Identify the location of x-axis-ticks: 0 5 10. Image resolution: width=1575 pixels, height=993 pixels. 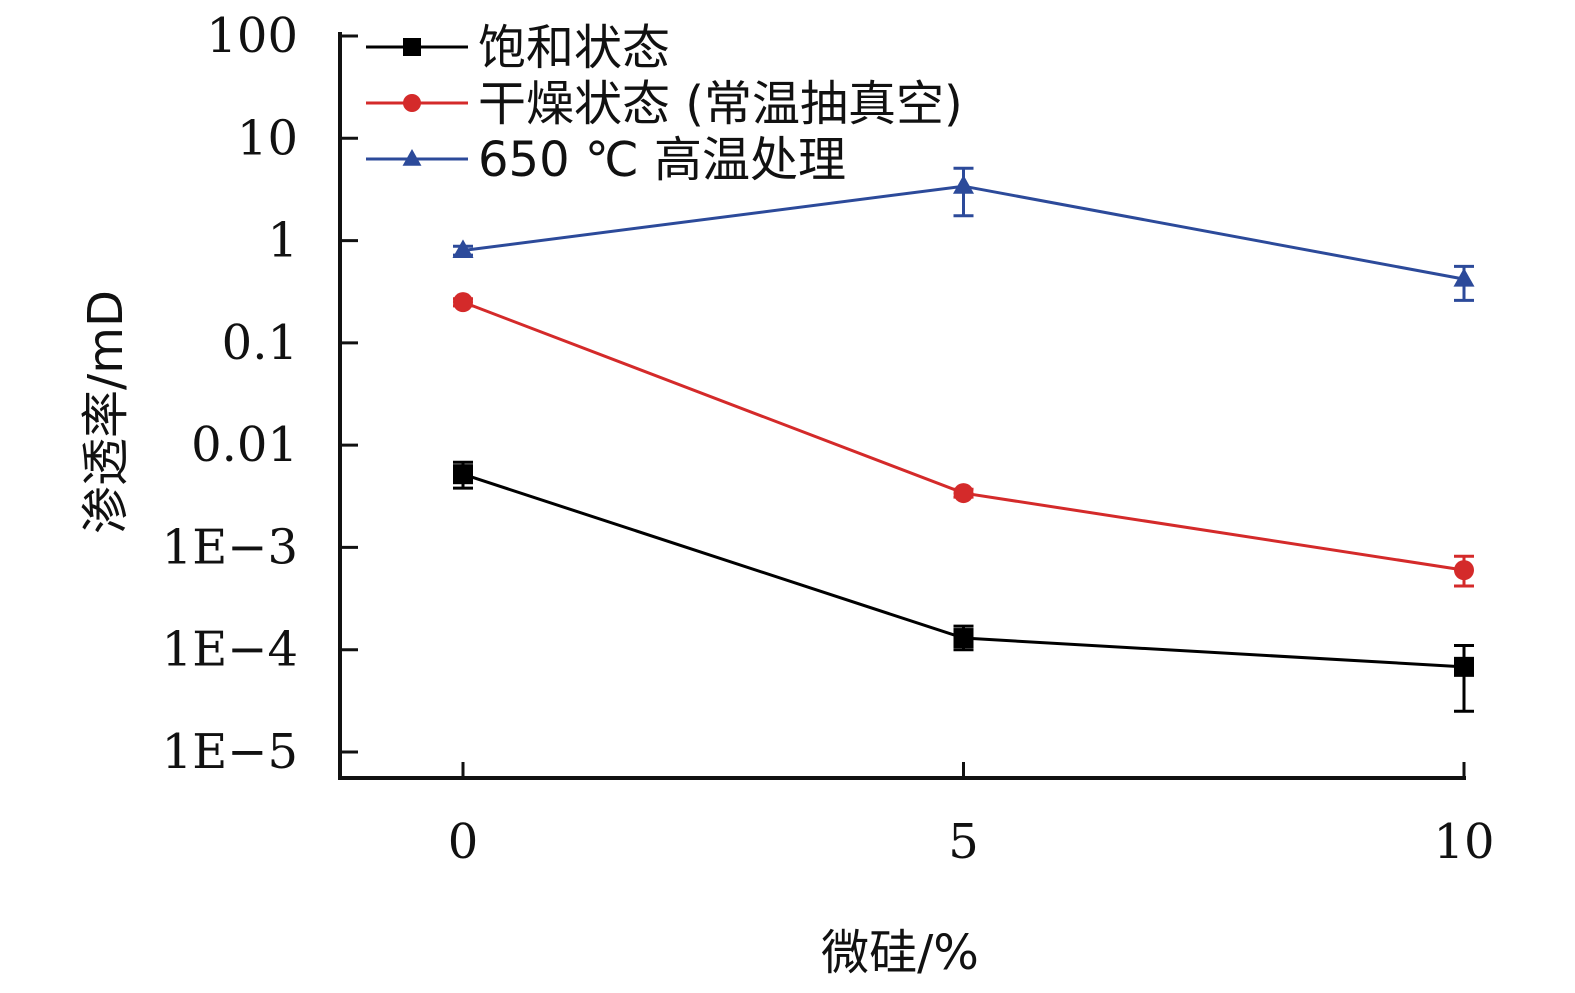
(971, 816).